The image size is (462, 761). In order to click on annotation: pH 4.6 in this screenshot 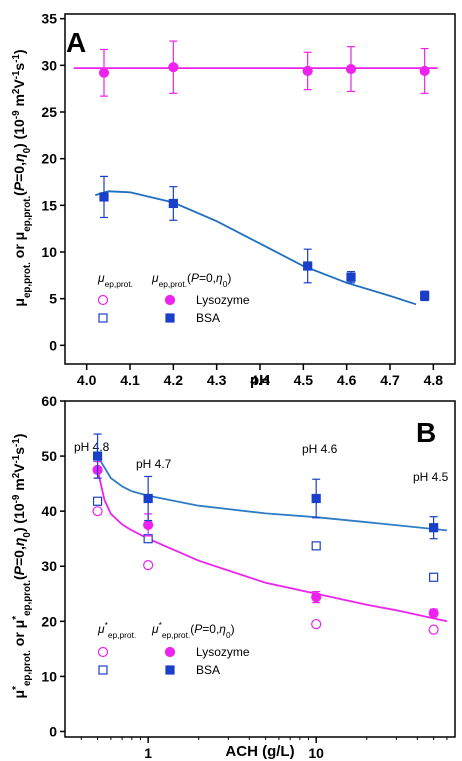, I will do `click(320, 449)`.